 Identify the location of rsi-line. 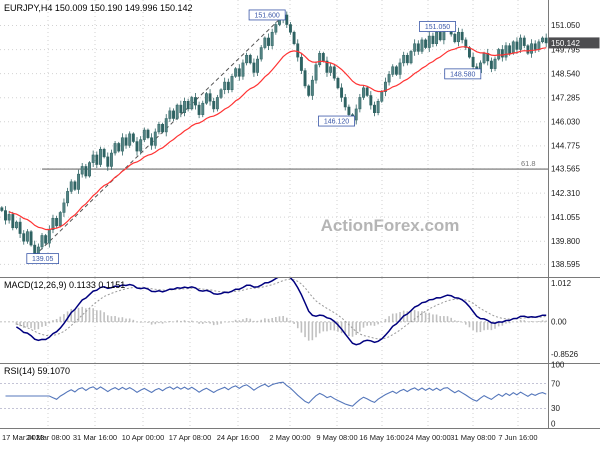
(276, 394).